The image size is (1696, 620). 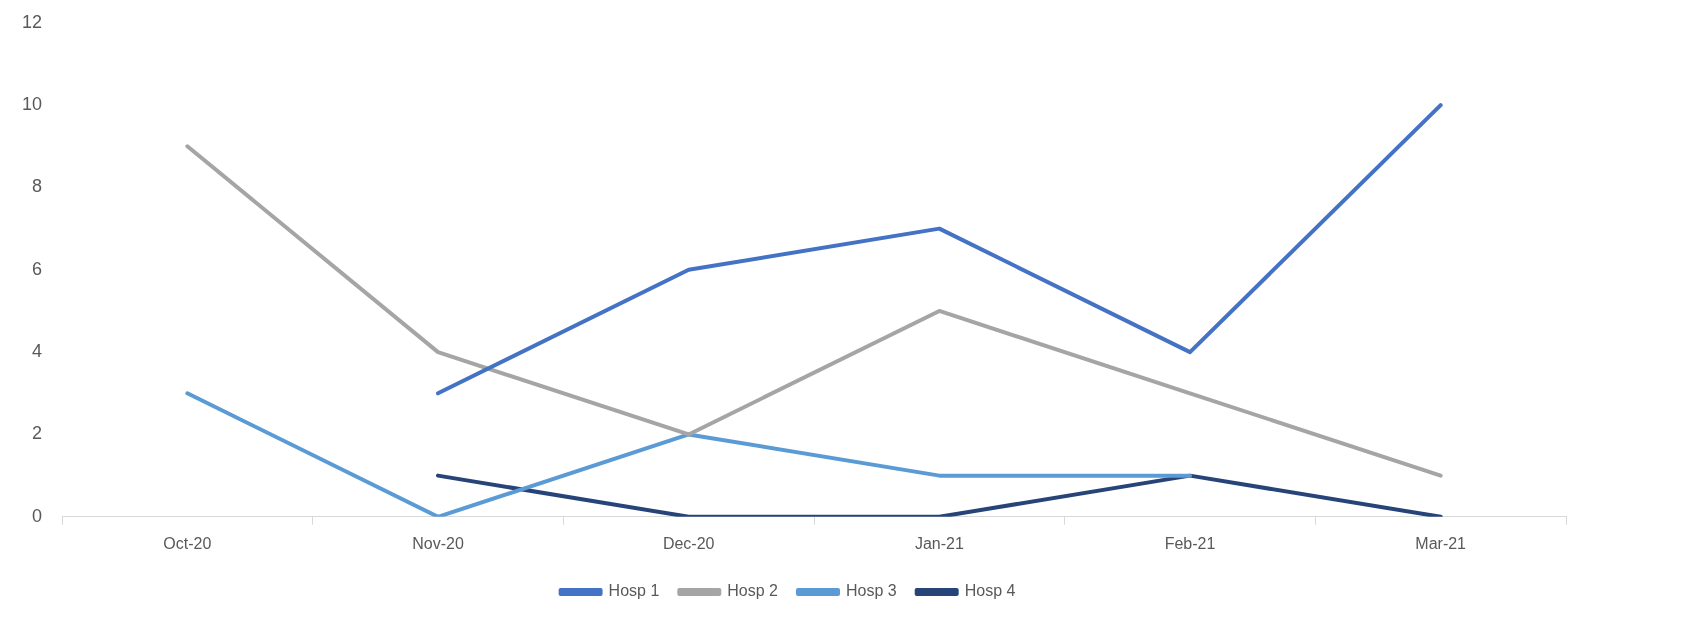 I want to click on x-tick-label: Mar-21, so click(x=1441, y=543).